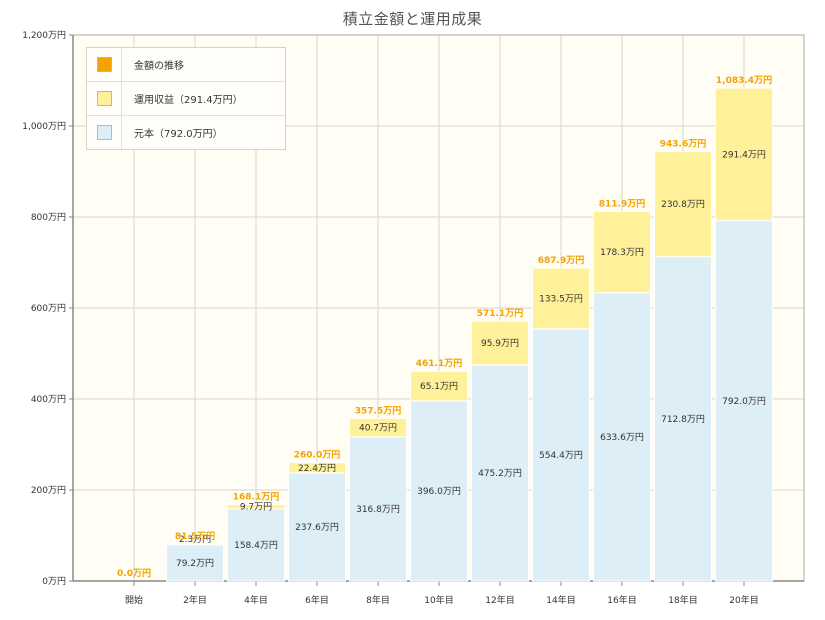  What do you see at coordinates (159, 66) in the screenshot?
I see `legend-label-total: 金額の推移` at bounding box center [159, 66].